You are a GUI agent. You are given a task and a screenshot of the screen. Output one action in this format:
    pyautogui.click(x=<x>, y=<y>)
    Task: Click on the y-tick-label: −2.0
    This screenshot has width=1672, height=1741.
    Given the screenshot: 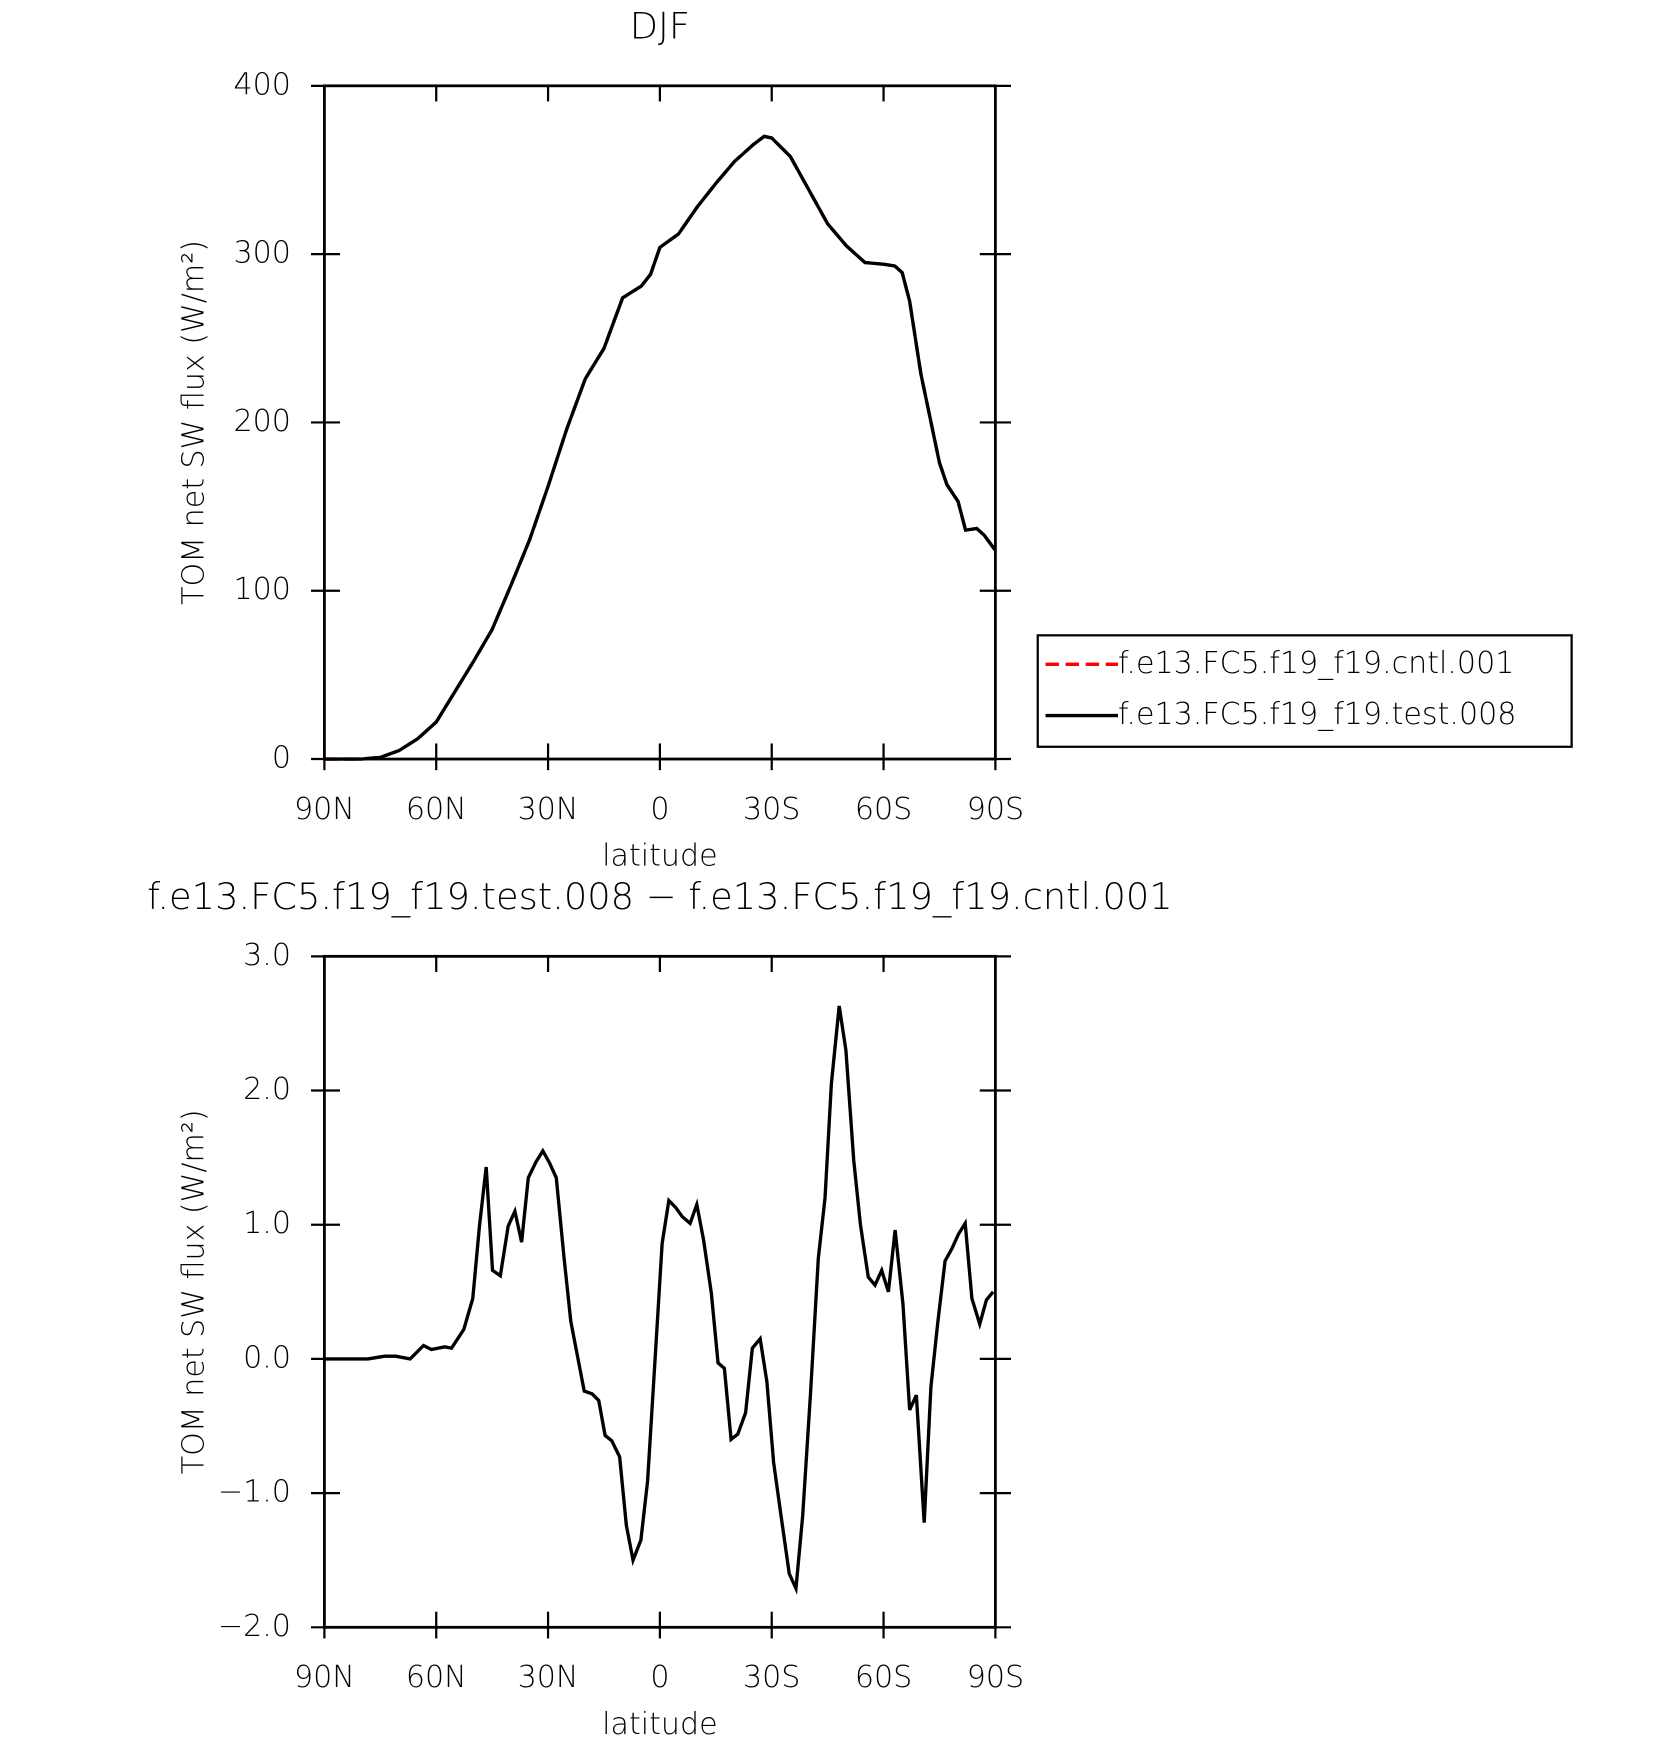 What is the action you would take?
    pyautogui.click(x=254, y=1626)
    